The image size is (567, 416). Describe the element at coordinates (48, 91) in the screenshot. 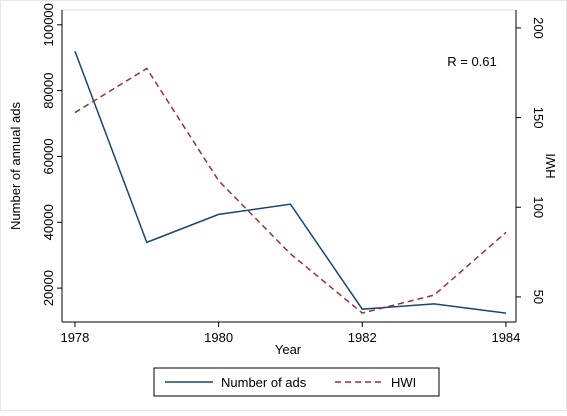

I see `y-tick-label: 80000` at that location.